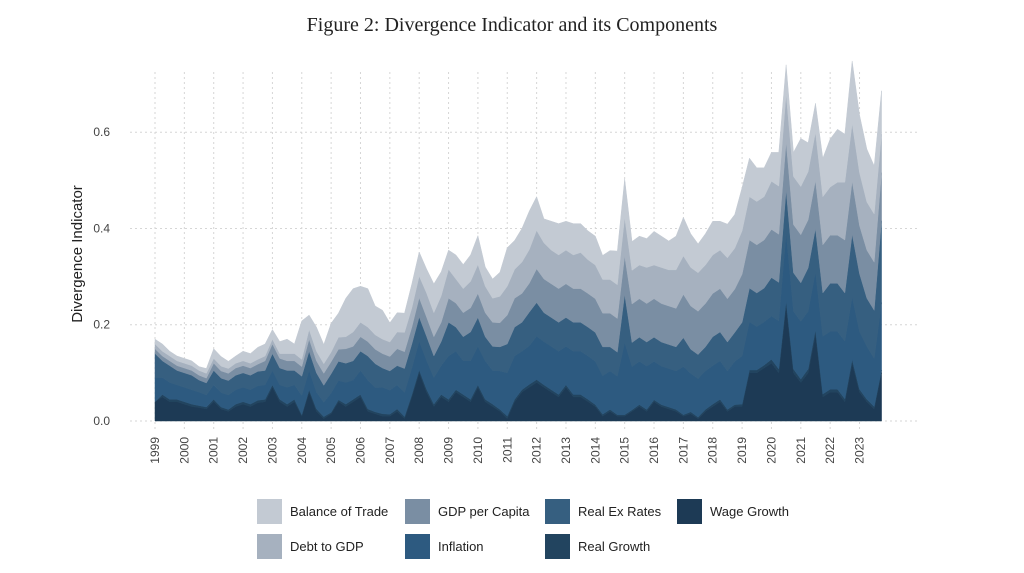  What do you see at coordinates (184, 450) in the screenshot?
I see `x-tick-label: 2000` at bounding box center [184, 450].